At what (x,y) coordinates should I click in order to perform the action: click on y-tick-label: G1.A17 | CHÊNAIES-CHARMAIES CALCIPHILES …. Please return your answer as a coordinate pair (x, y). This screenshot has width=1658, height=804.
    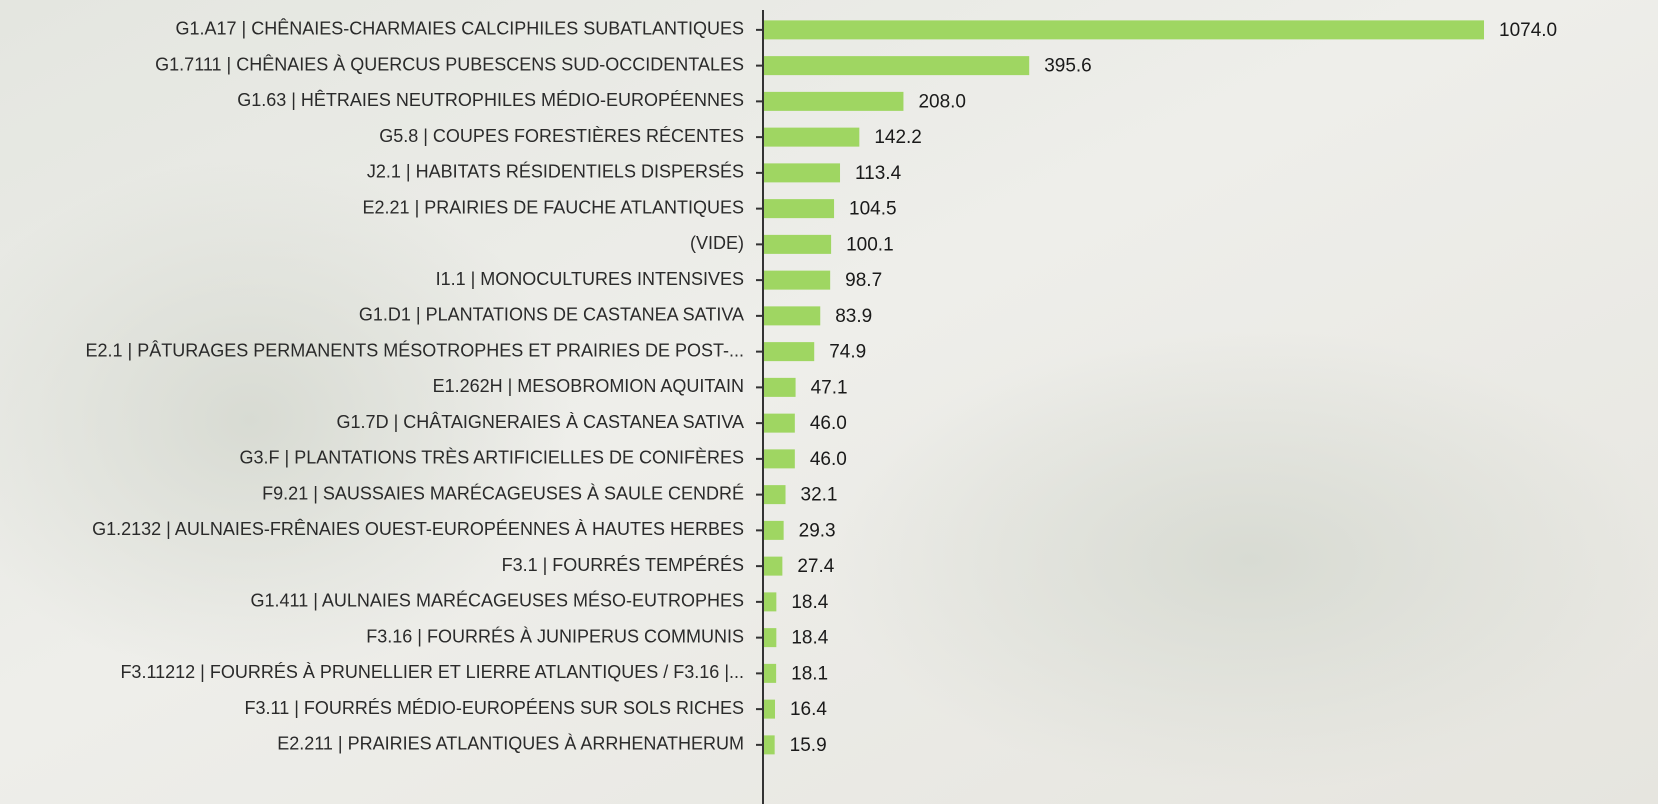
    Looking at the image, I should click on (460, 29).